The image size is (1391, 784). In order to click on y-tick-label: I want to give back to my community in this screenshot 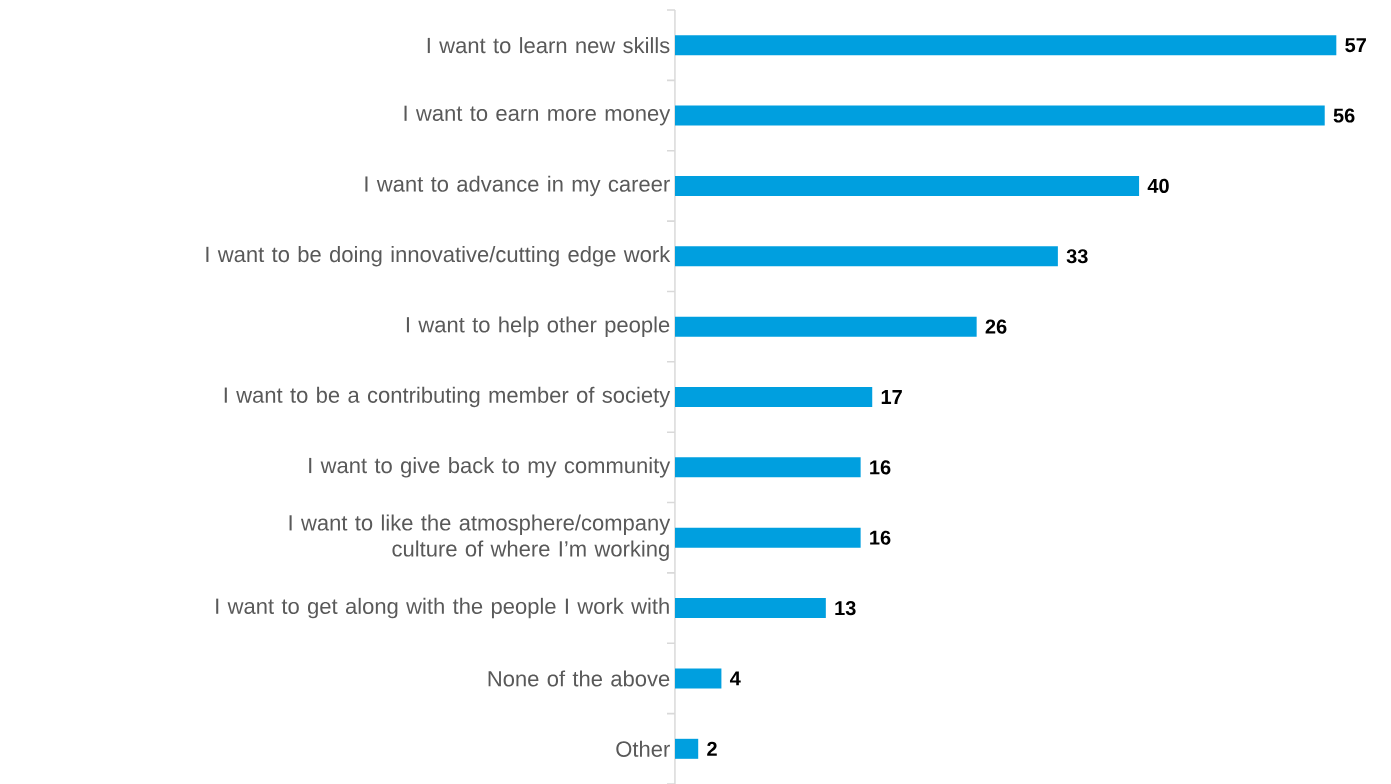, I will do `click(490, 467)`.